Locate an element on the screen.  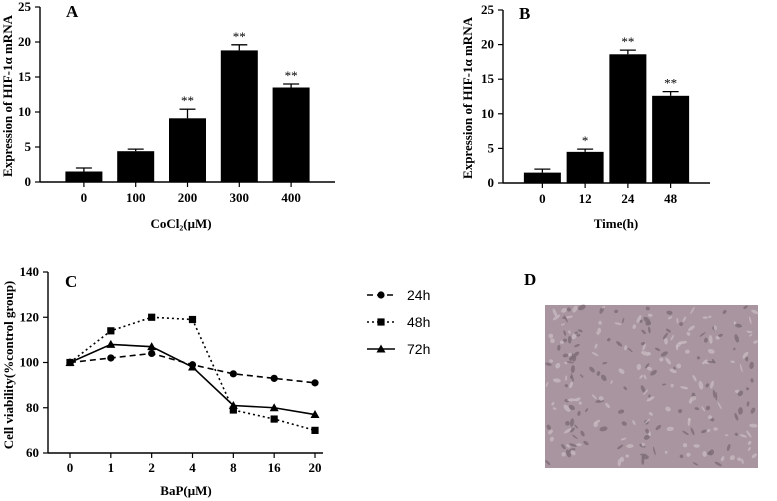
panel-a-ytick-label: 5 is located at coordinates (28, 146).